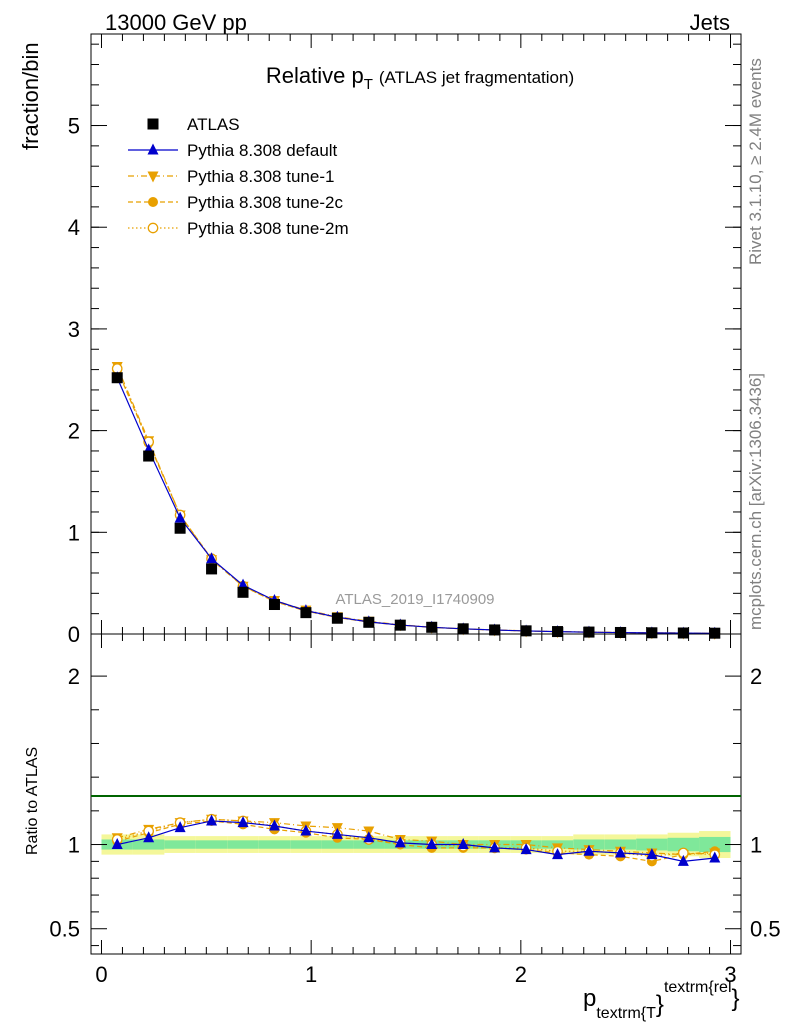  Describe the element at coordinates (74, 329) in the screenshot. I see `main-y-tick-label: 3` at that location.